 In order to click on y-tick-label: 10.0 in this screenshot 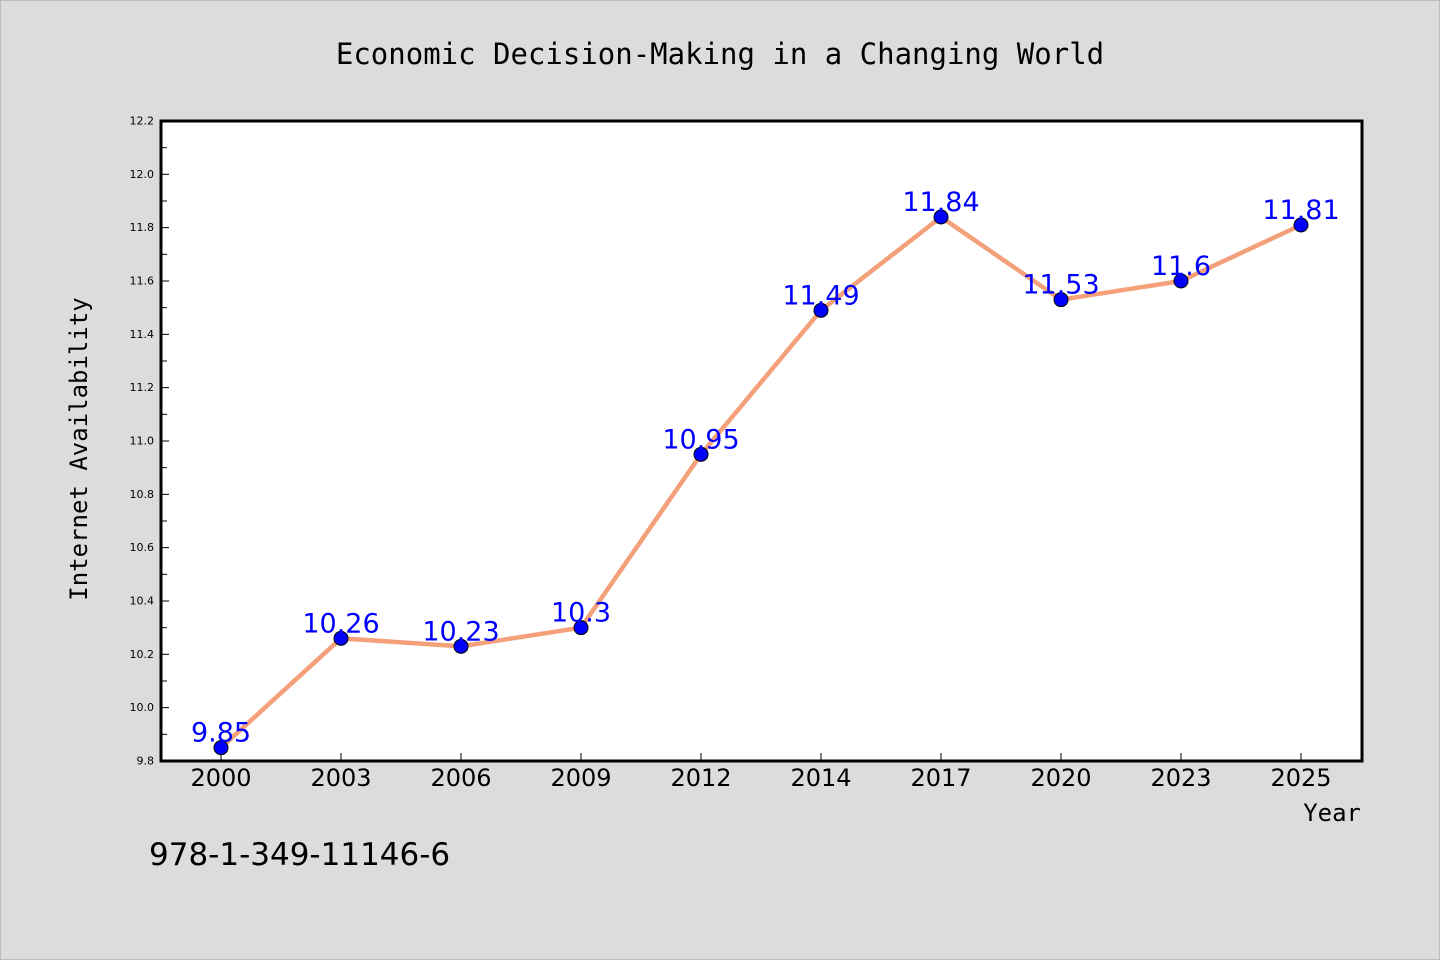, I will do `click(142, 707)`.